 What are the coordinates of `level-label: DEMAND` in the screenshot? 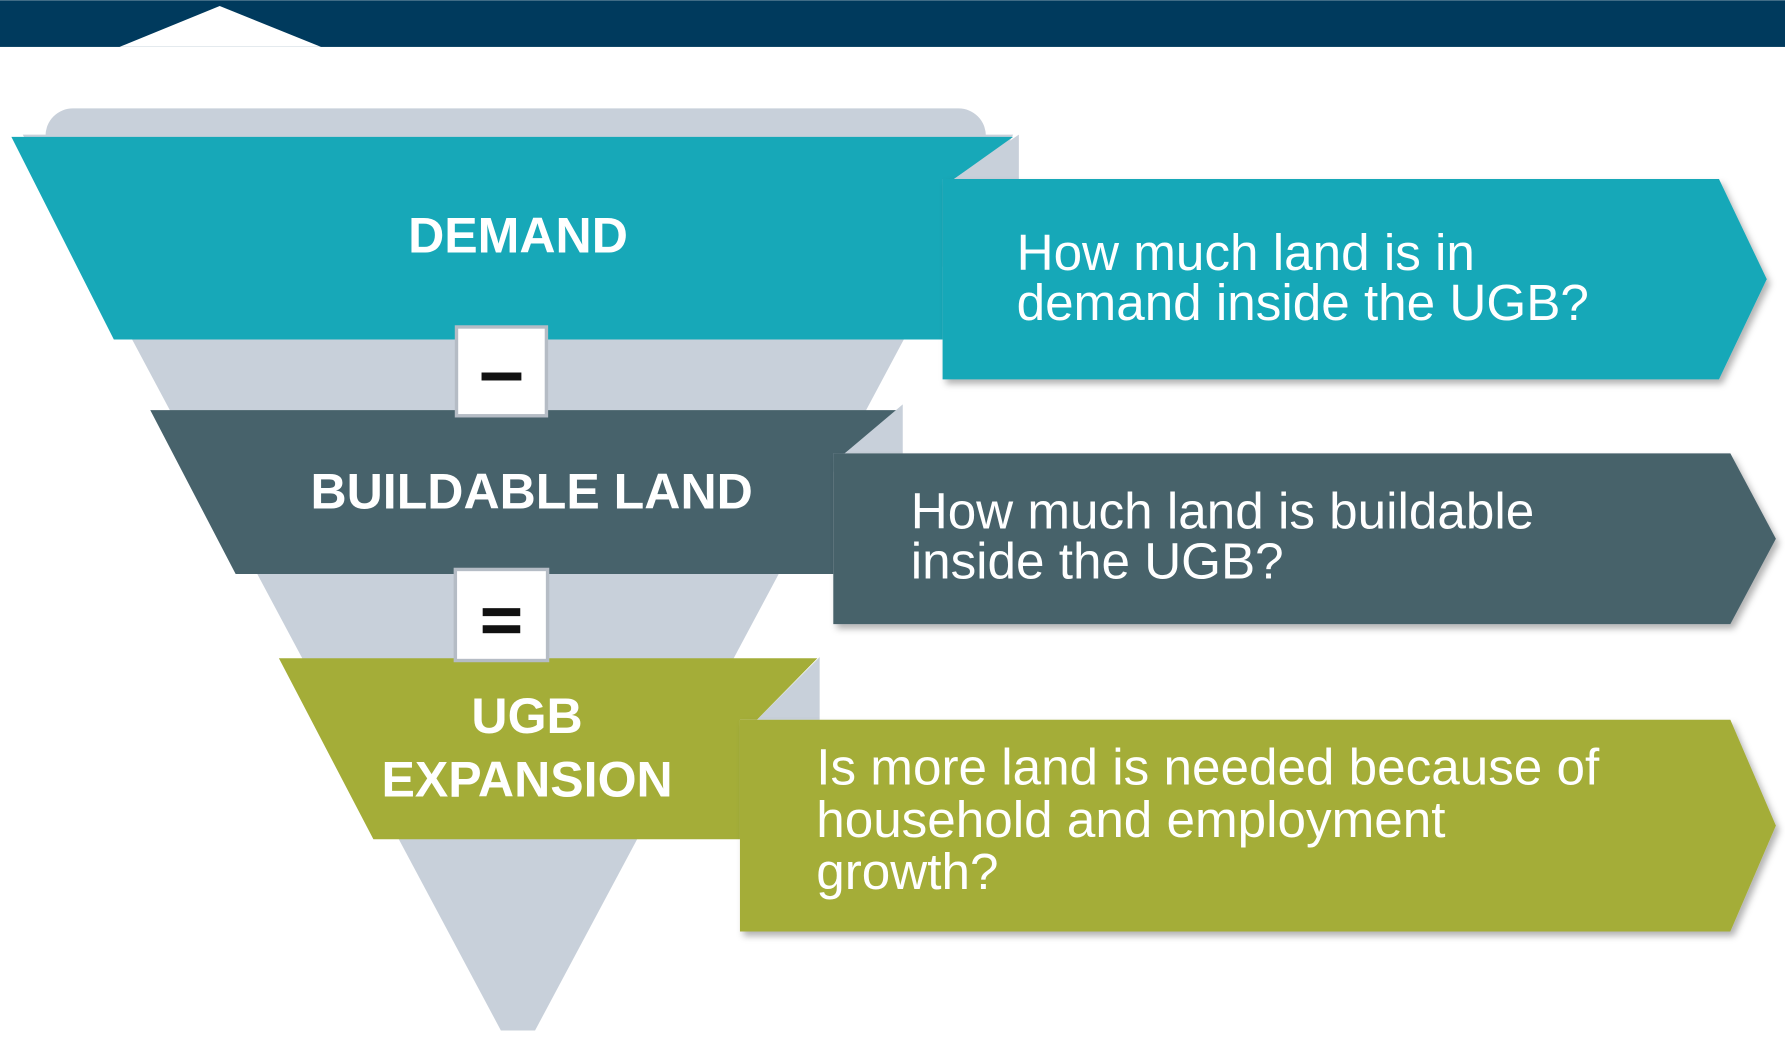 It's located at (518, 236).